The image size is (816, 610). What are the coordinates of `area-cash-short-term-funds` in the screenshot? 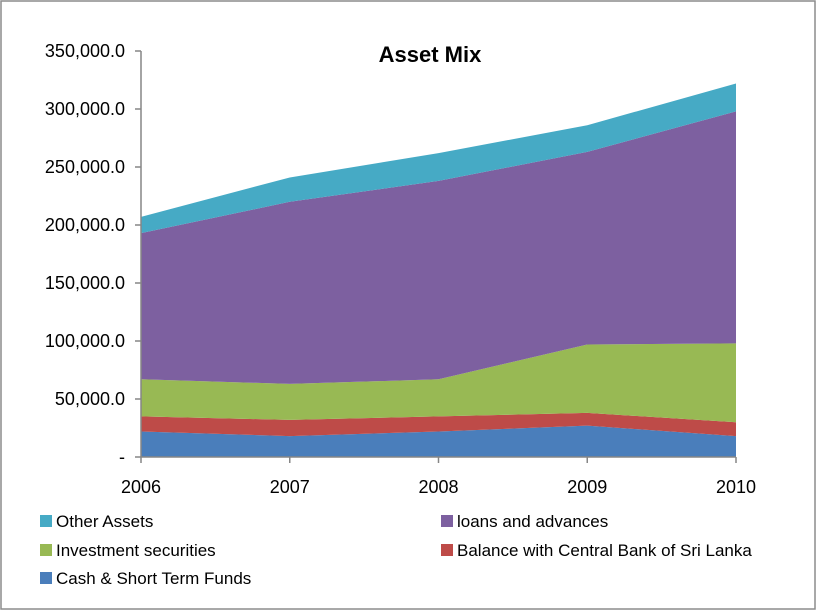 It's located at (438, 441).